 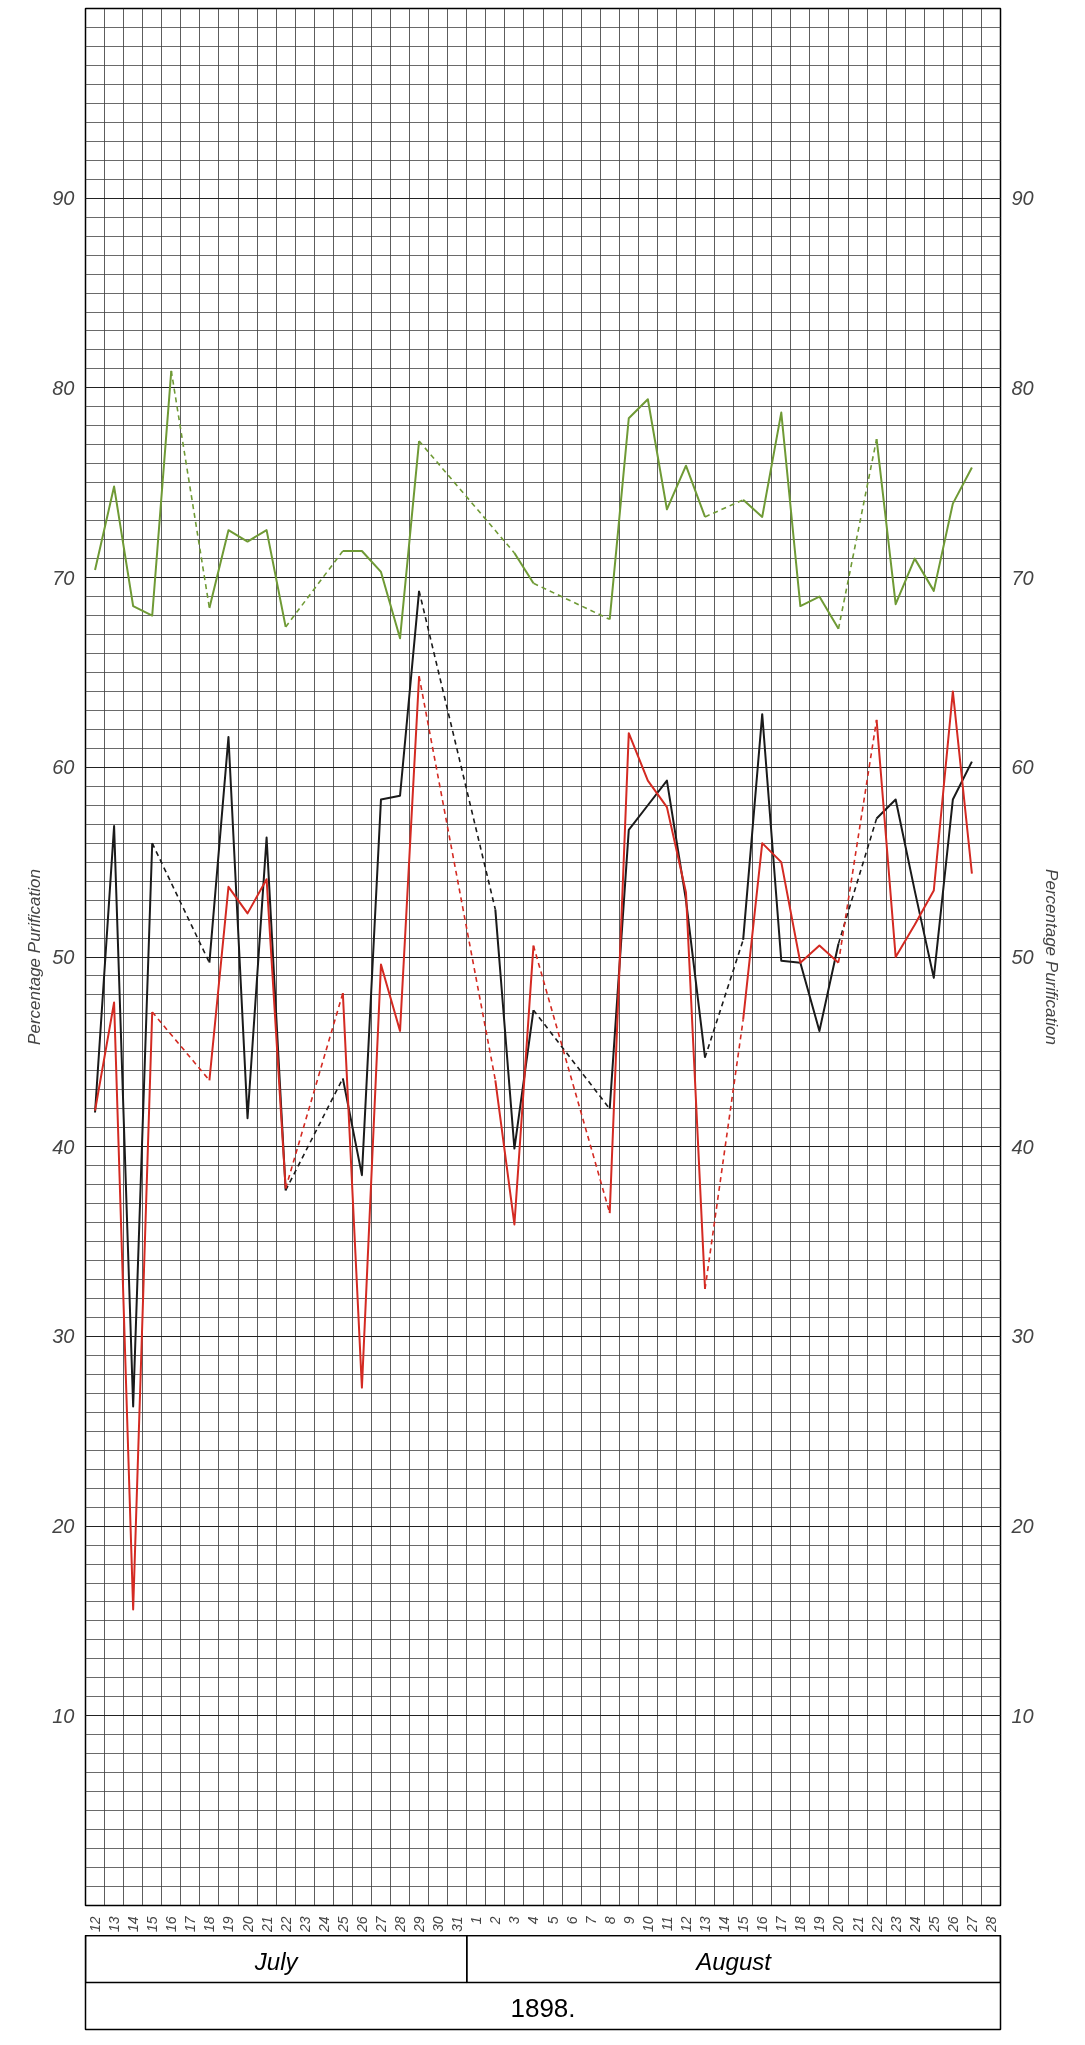 I want to click on y-tick-label: 90, so click(x=63, y=198).